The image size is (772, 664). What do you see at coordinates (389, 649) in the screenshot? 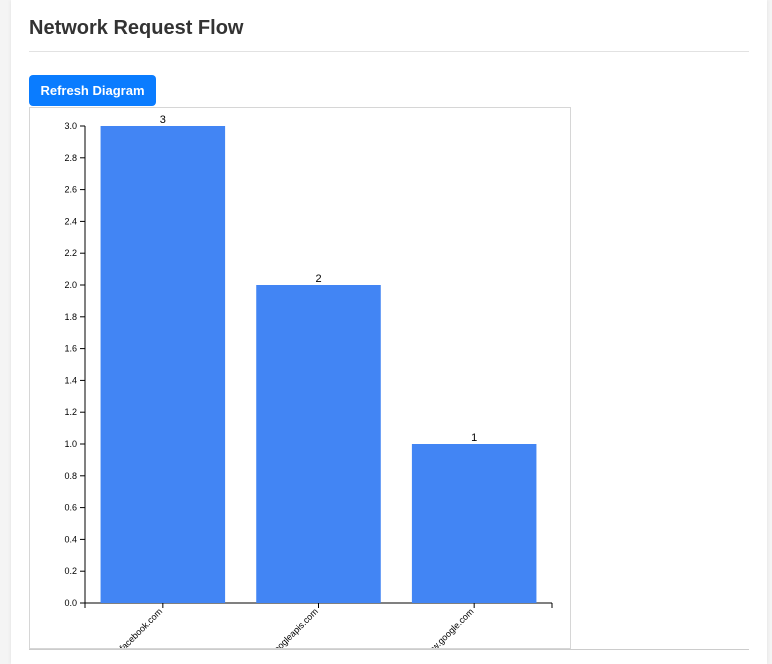
I see `bottom-divider` at bounding box center [389, 649].